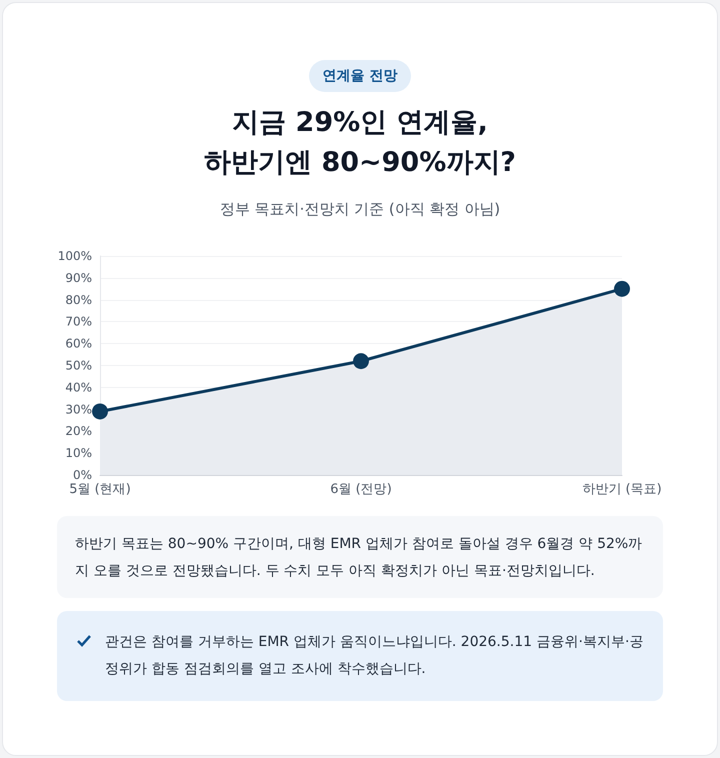 The width and height of the screenshot is (720, 758). What do you see at coordinates (100, 489) in the screenshot?
I see `x-tick-label: 5월 (현재)` at bounding box center [100, 489].